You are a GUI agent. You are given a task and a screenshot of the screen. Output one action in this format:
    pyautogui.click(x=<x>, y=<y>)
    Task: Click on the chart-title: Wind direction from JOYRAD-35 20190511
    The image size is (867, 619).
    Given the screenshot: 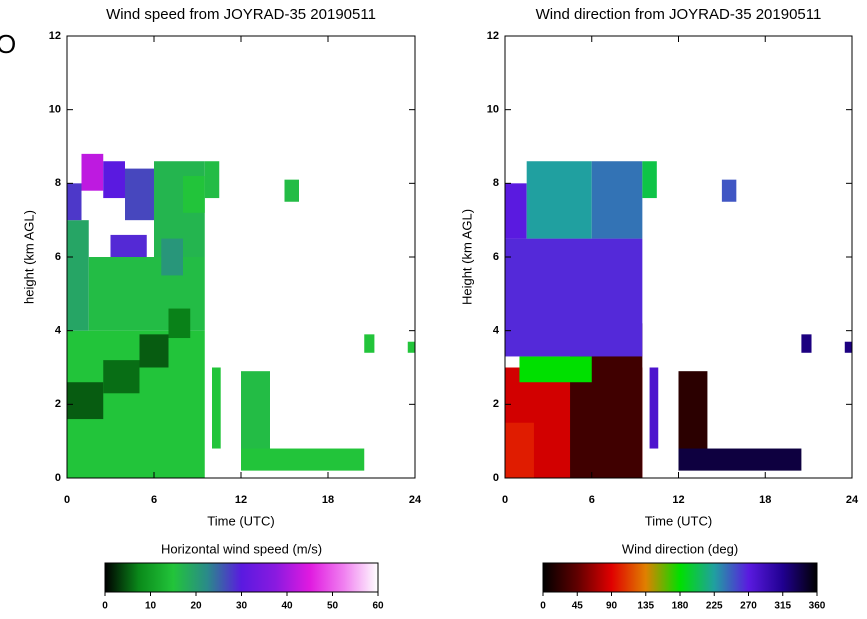 What is the action you would take?
    pyautogui.click(x=679, y=14)
    